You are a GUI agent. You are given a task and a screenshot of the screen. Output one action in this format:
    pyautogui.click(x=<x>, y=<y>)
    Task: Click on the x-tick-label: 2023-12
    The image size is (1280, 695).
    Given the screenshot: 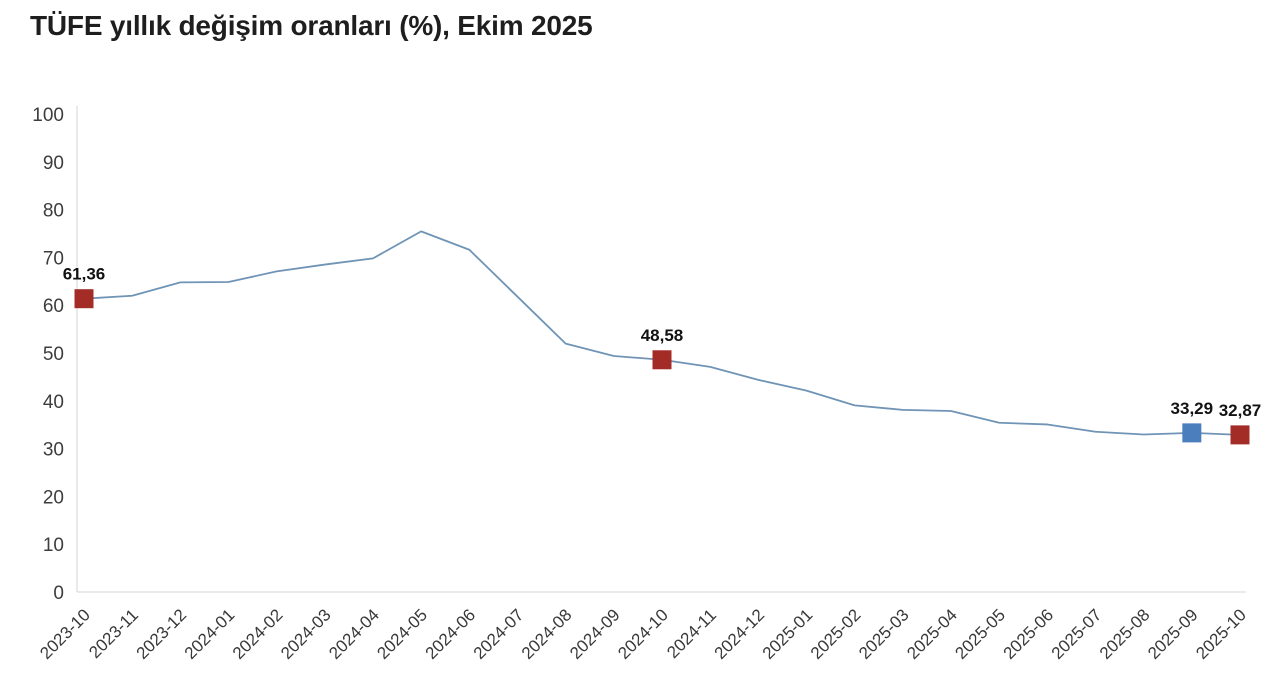 What is the action you would take?
    pyautogui.click(x=162, y=634)
    